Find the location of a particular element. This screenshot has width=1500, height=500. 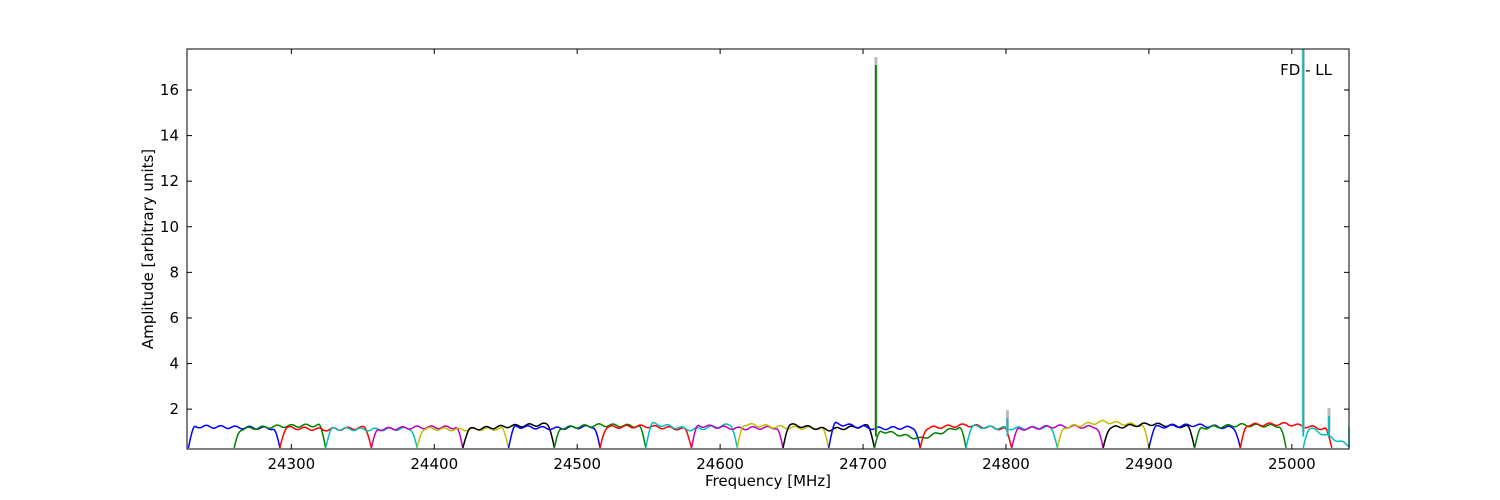

y-tick-label: 12 is located at coordinates (169, 181).